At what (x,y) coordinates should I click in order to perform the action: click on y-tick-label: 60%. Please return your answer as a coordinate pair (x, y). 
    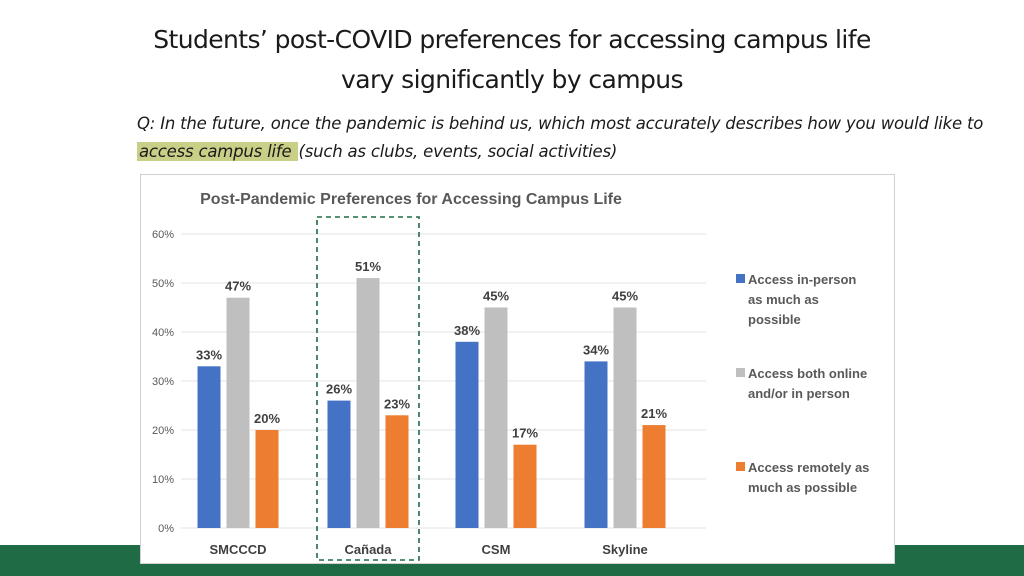
    Looking at the image, I should click on (163, 235).